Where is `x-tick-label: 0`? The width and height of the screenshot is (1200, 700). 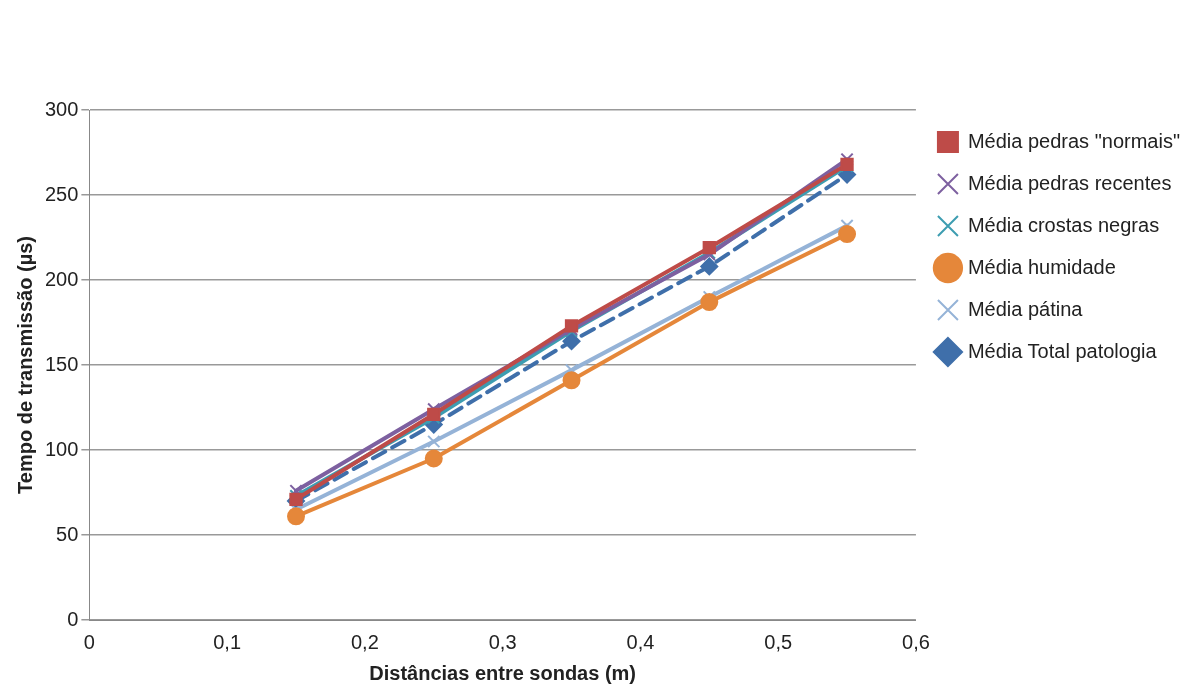 x-tick-label: 0 is located at coordinates (89, 641).